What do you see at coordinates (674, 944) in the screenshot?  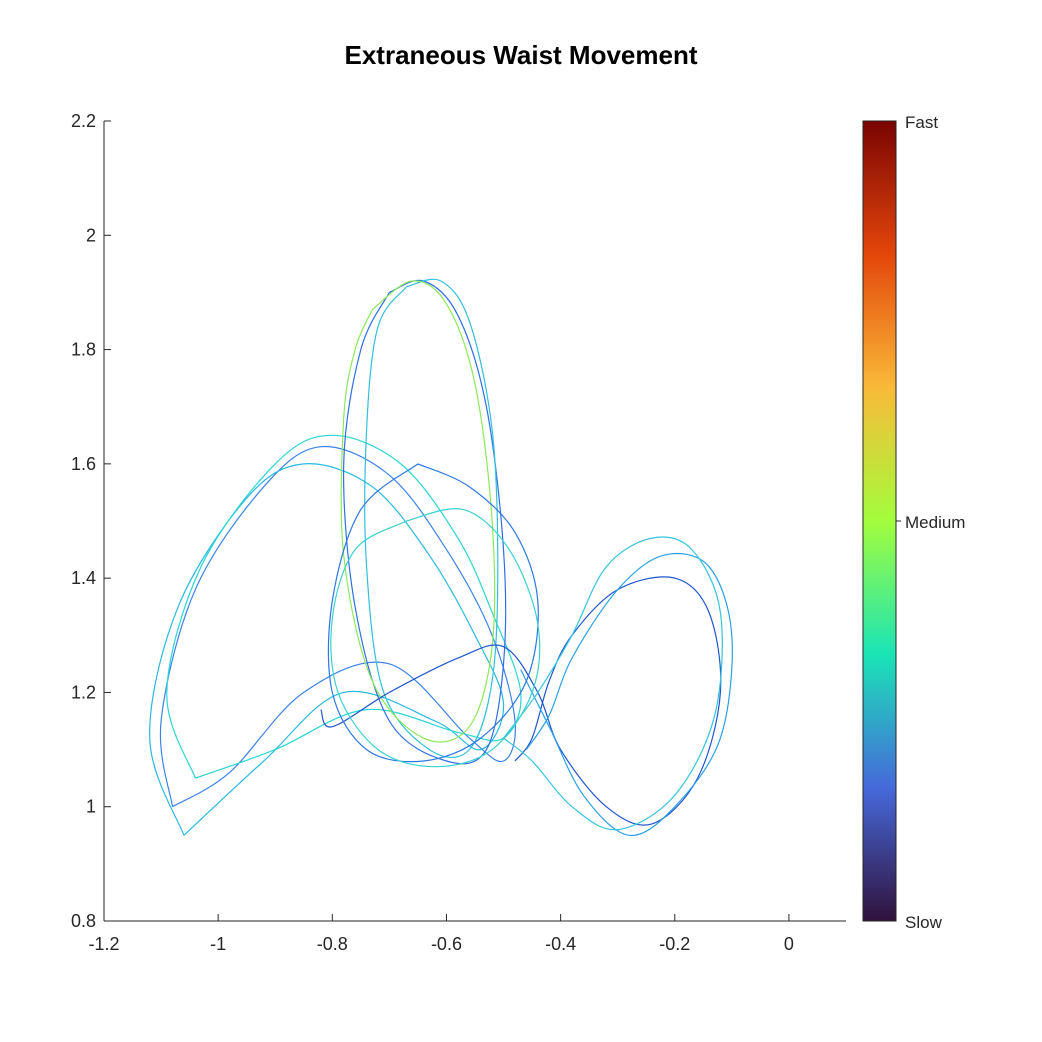 I see `x-tick-label: -0.2` at bounding box center [674, 944].